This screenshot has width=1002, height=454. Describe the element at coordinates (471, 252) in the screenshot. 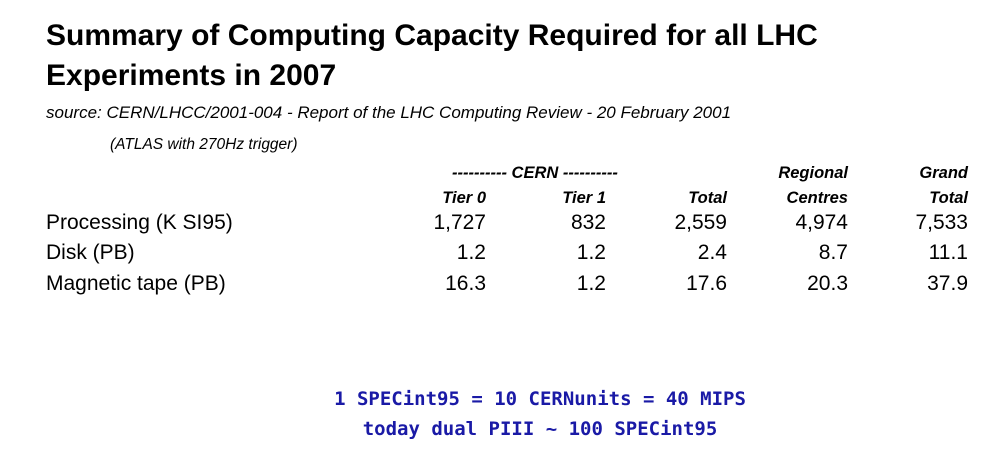

I see `cell-disk-tier0: 1.2` at that location.